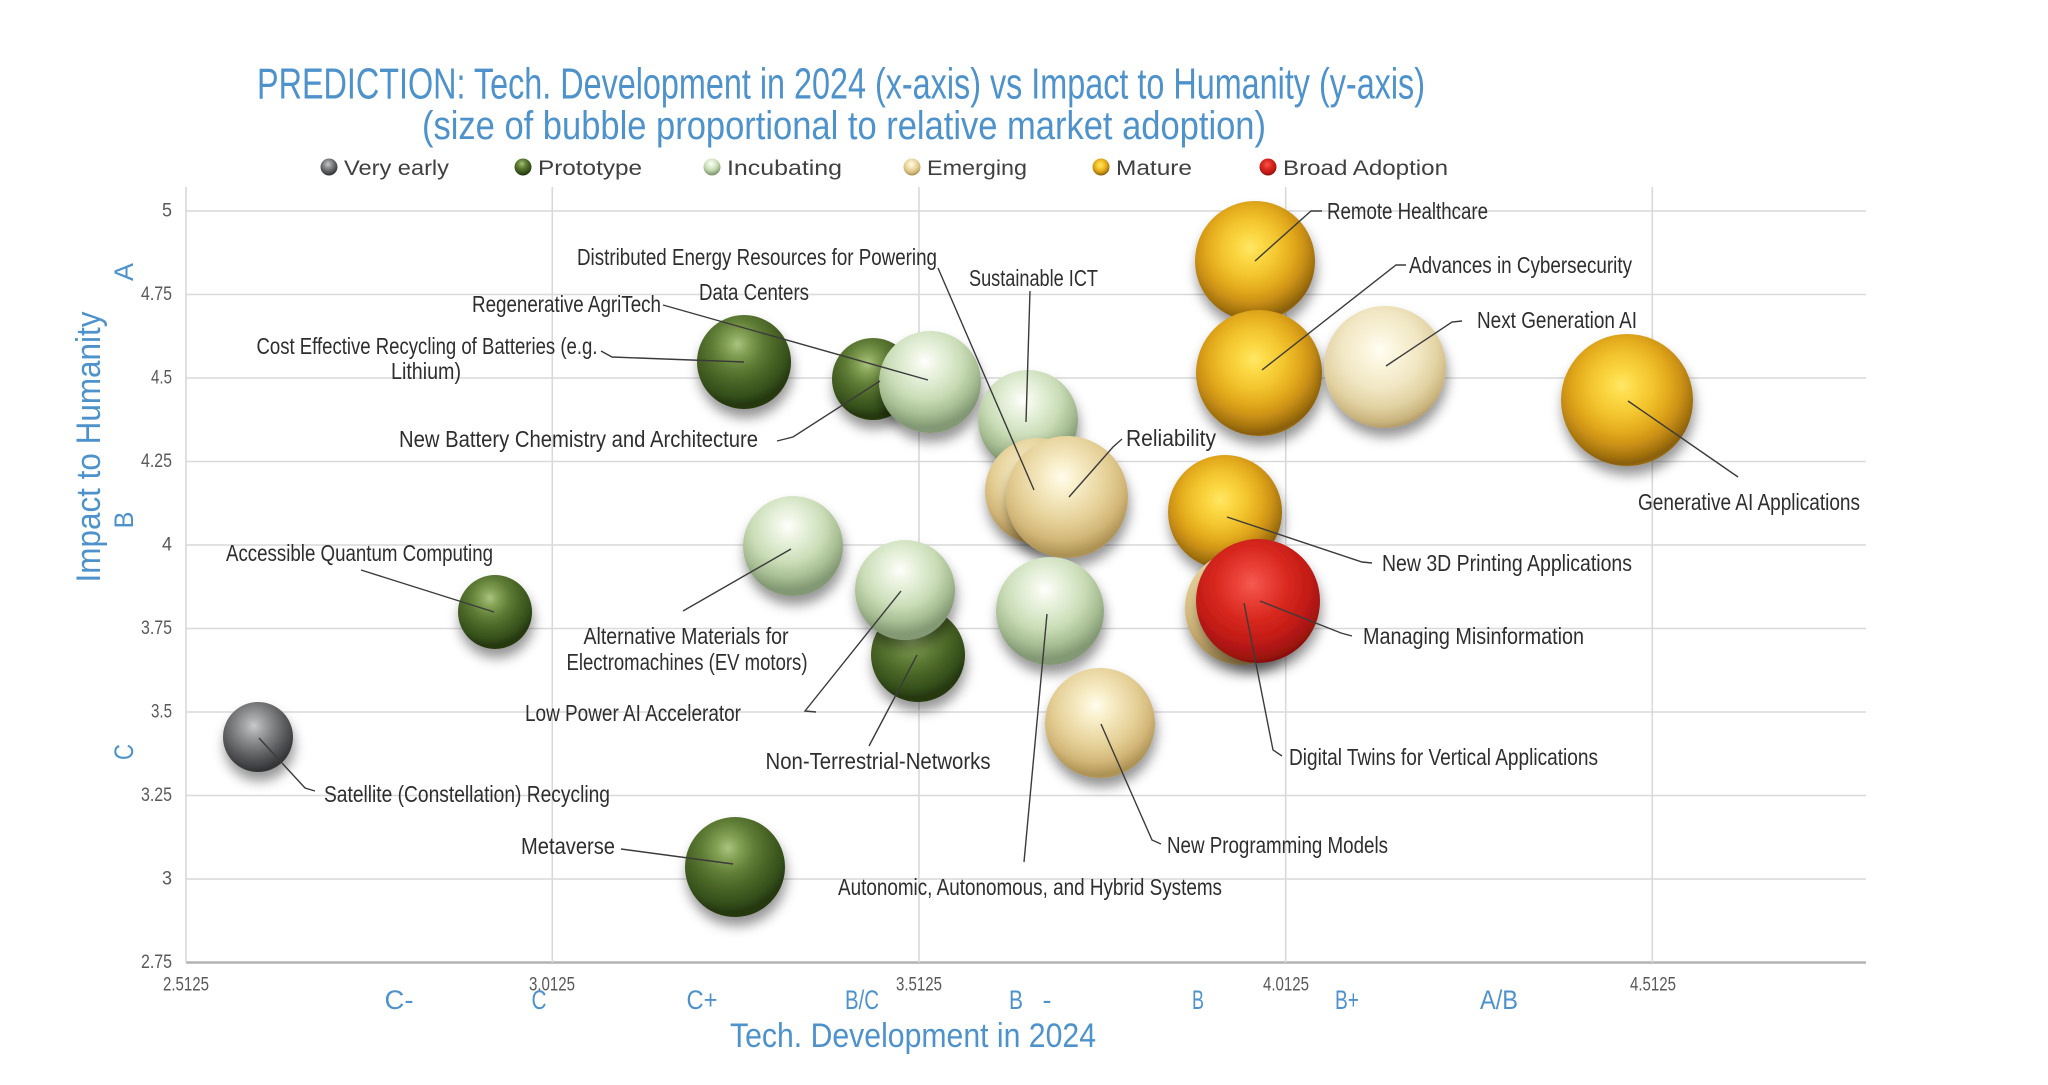 The width and height of the screenshot is (2048, 1085). Describe the element at coordinates (1473, 636) in the screenshot. I see `svg-text: Managing Misinformation` at that location.